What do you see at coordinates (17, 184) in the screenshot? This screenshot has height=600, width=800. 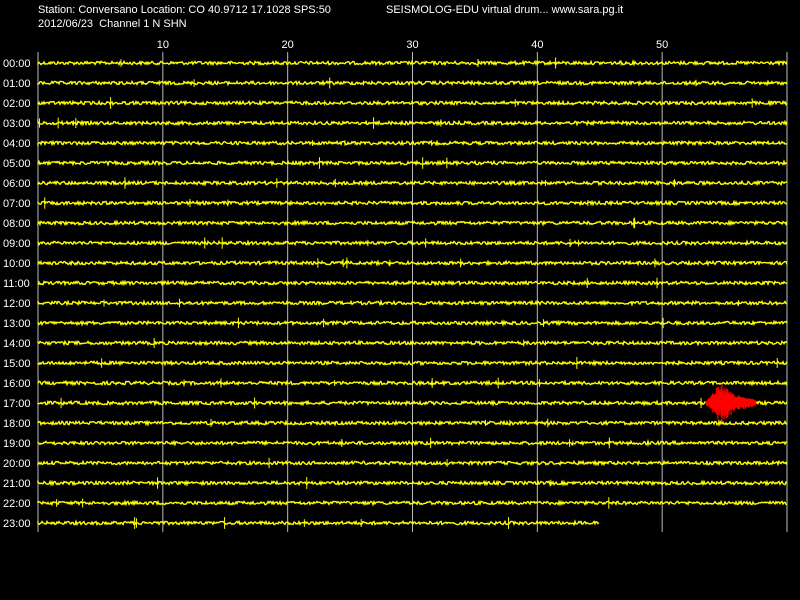 I see `hour-label: 06:00` at bounding box center [17, 184].